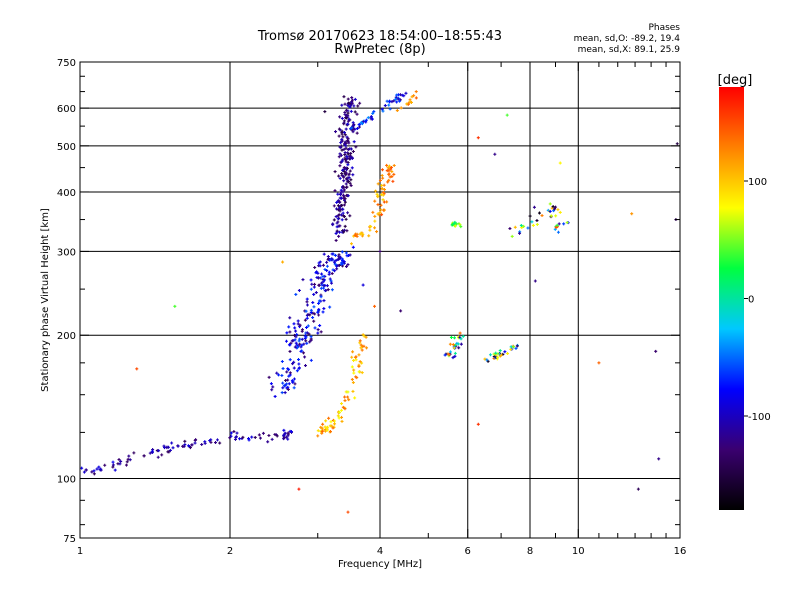  Describe the element at coordinates (69, 539) in the screenshot. I see `y-tick-label: 75` at that location.